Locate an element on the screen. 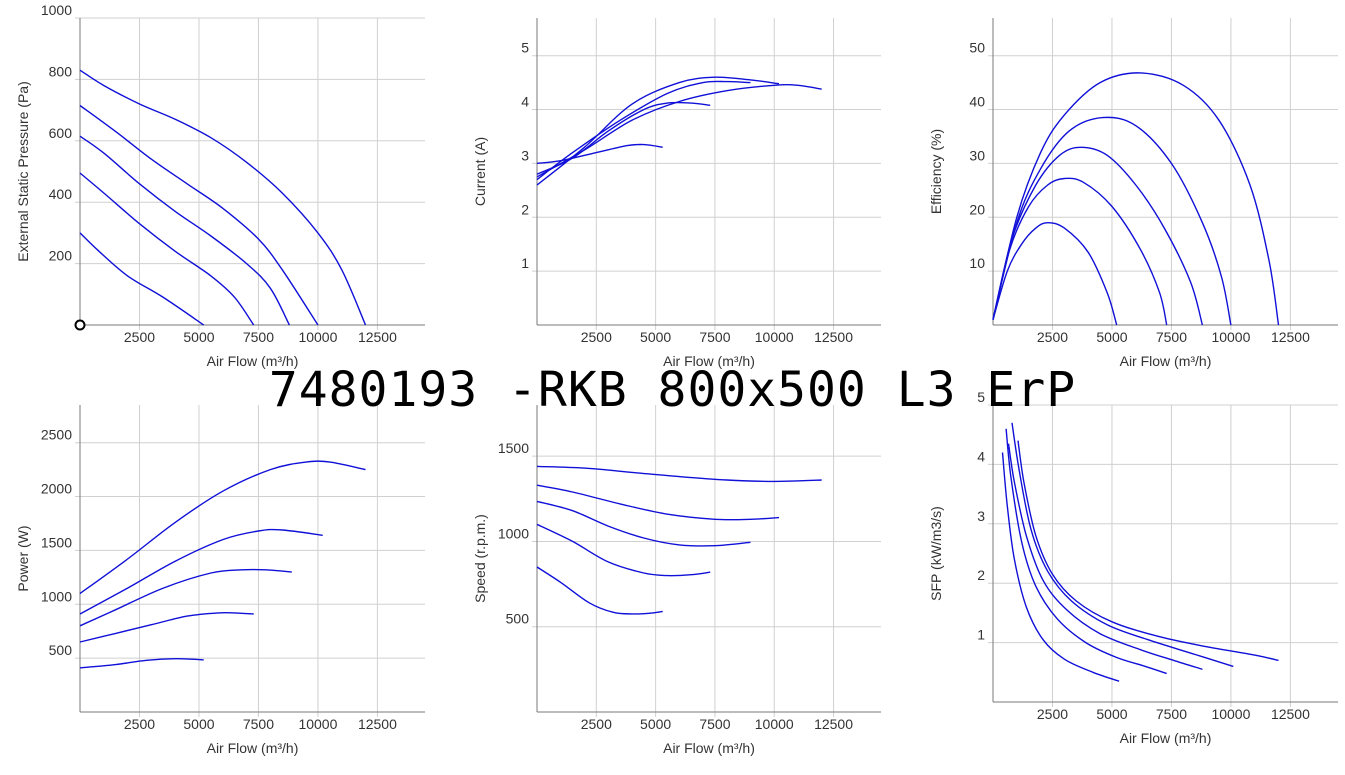 The height and width of the screenshot is (775, 1345). y-axis-label: Power (W) is located at coordinates (23, 558).